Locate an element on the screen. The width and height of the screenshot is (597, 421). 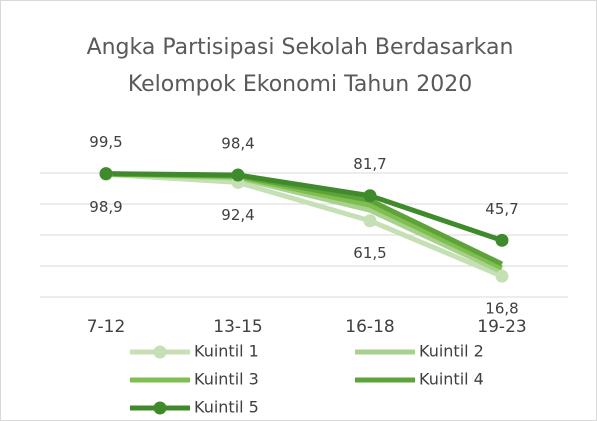
legend-label: Kuintil 5 is located at coordinates (226, 407).